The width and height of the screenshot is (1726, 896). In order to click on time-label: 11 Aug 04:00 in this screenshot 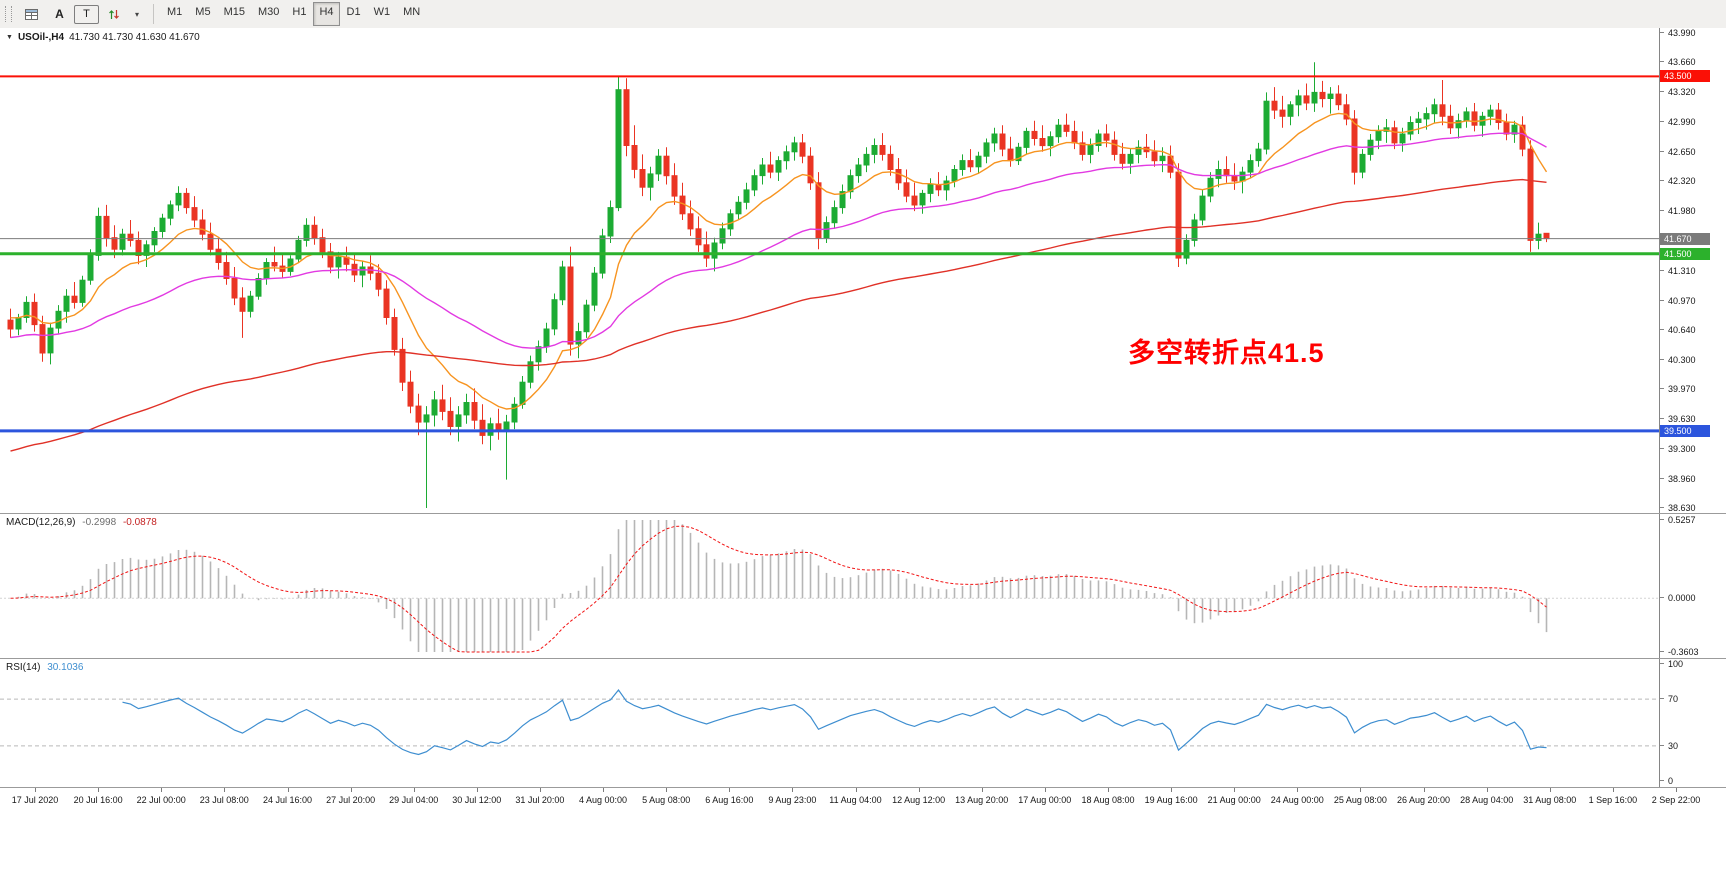, I will do `click(855, 800)`.